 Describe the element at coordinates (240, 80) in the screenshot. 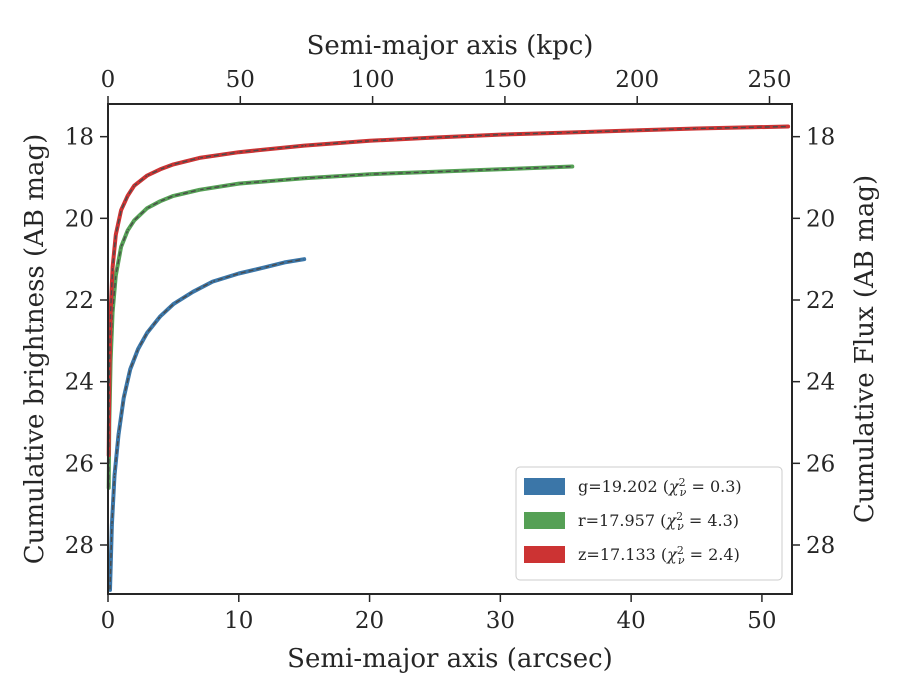

I see `x2-tick-label: 50` at that location.